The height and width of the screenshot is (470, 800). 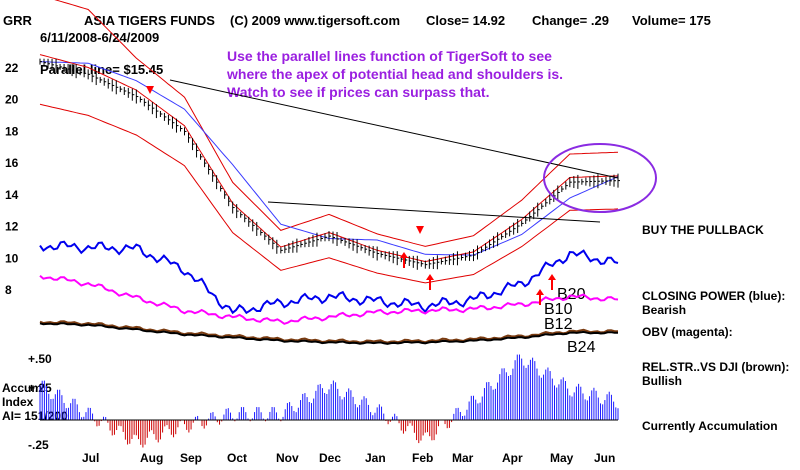 I want to click on y-tick-label: 14, so click(x=12, y=195).